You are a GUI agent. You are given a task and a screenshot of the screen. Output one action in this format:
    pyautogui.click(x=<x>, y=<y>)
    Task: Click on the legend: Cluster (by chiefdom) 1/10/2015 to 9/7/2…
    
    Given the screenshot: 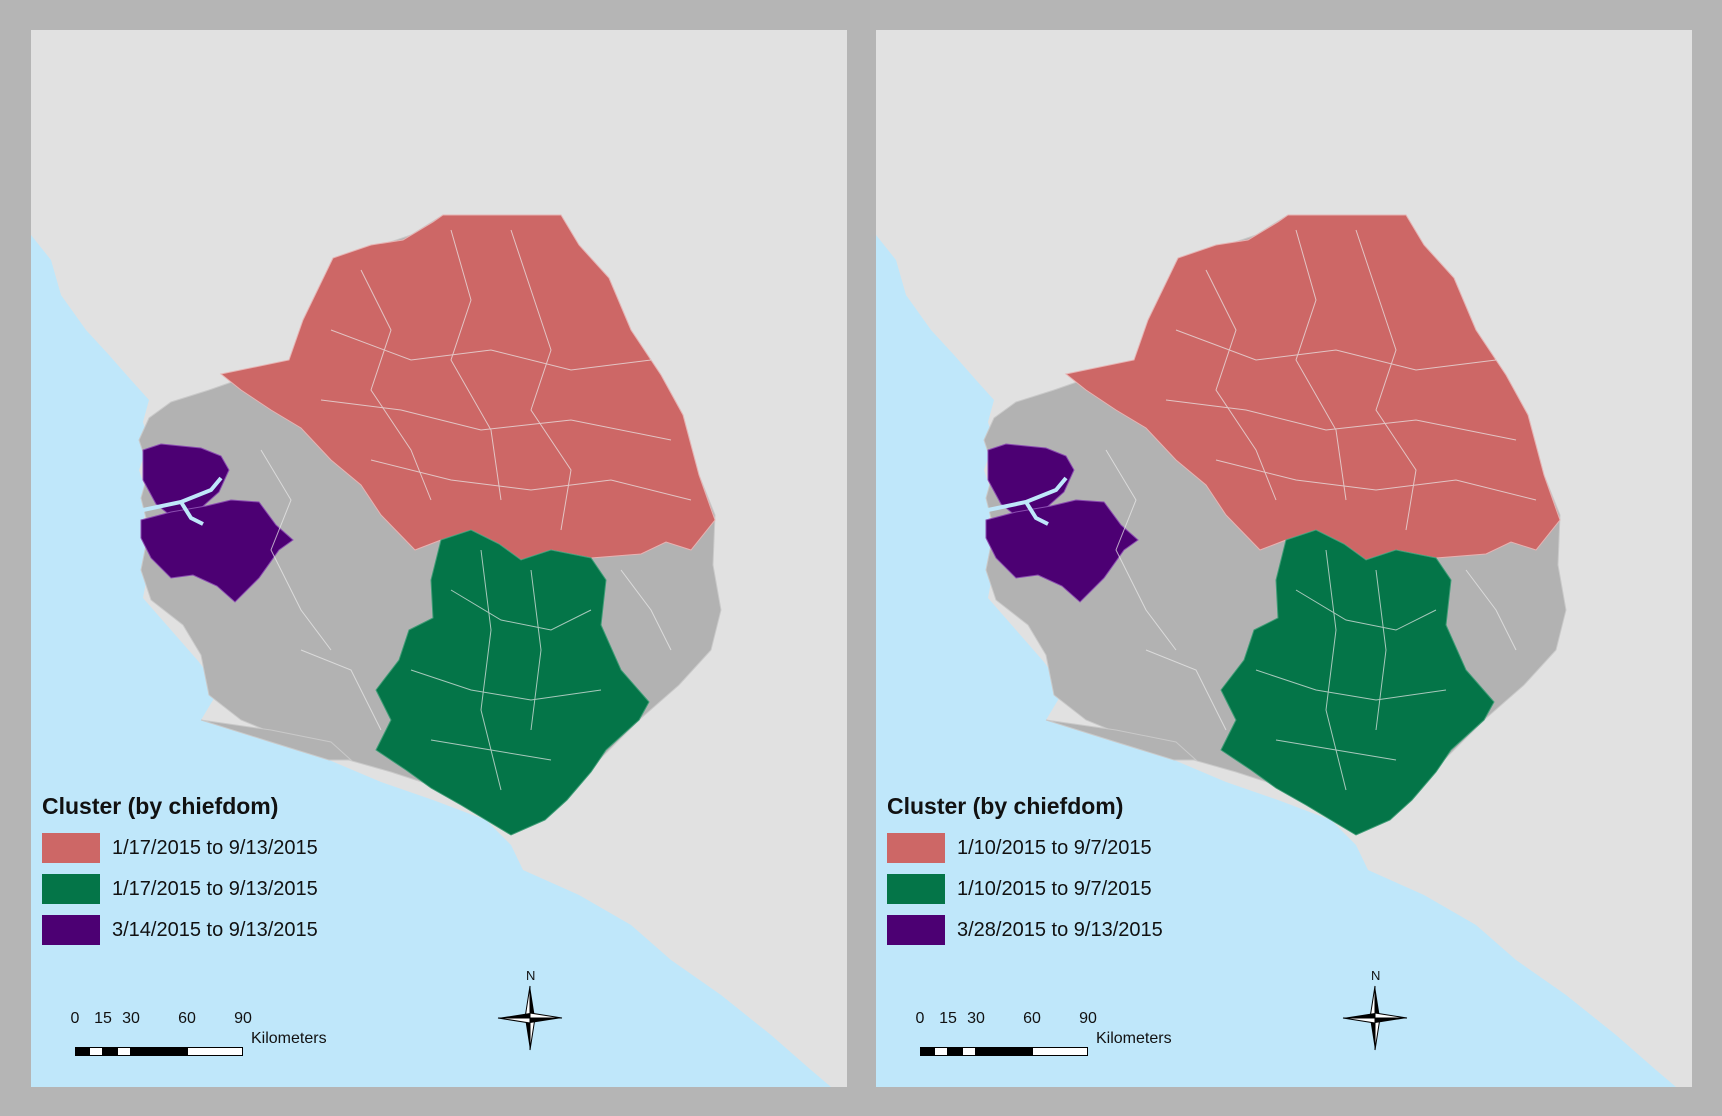 What is the action you would take?
    pyautogui.click(x=1025, y=874)
    